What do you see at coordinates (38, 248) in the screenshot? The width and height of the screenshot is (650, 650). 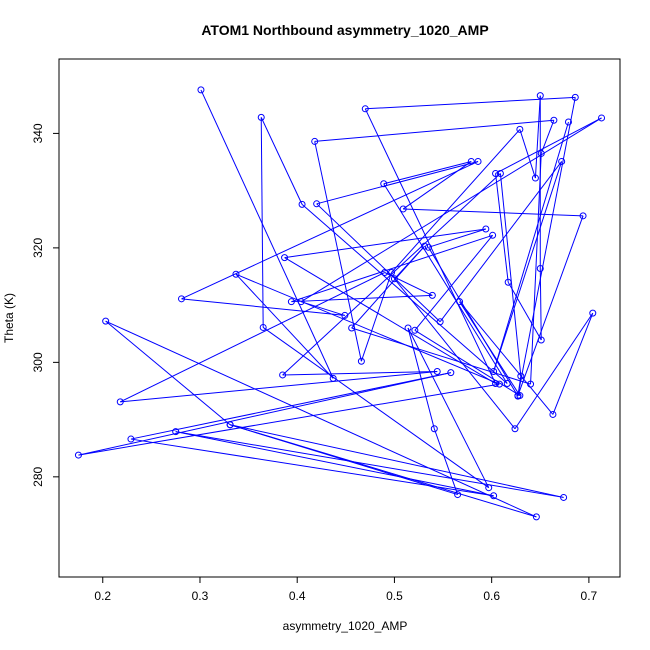 I see `y-tick-label: 320` at bounding box center [38, 248].